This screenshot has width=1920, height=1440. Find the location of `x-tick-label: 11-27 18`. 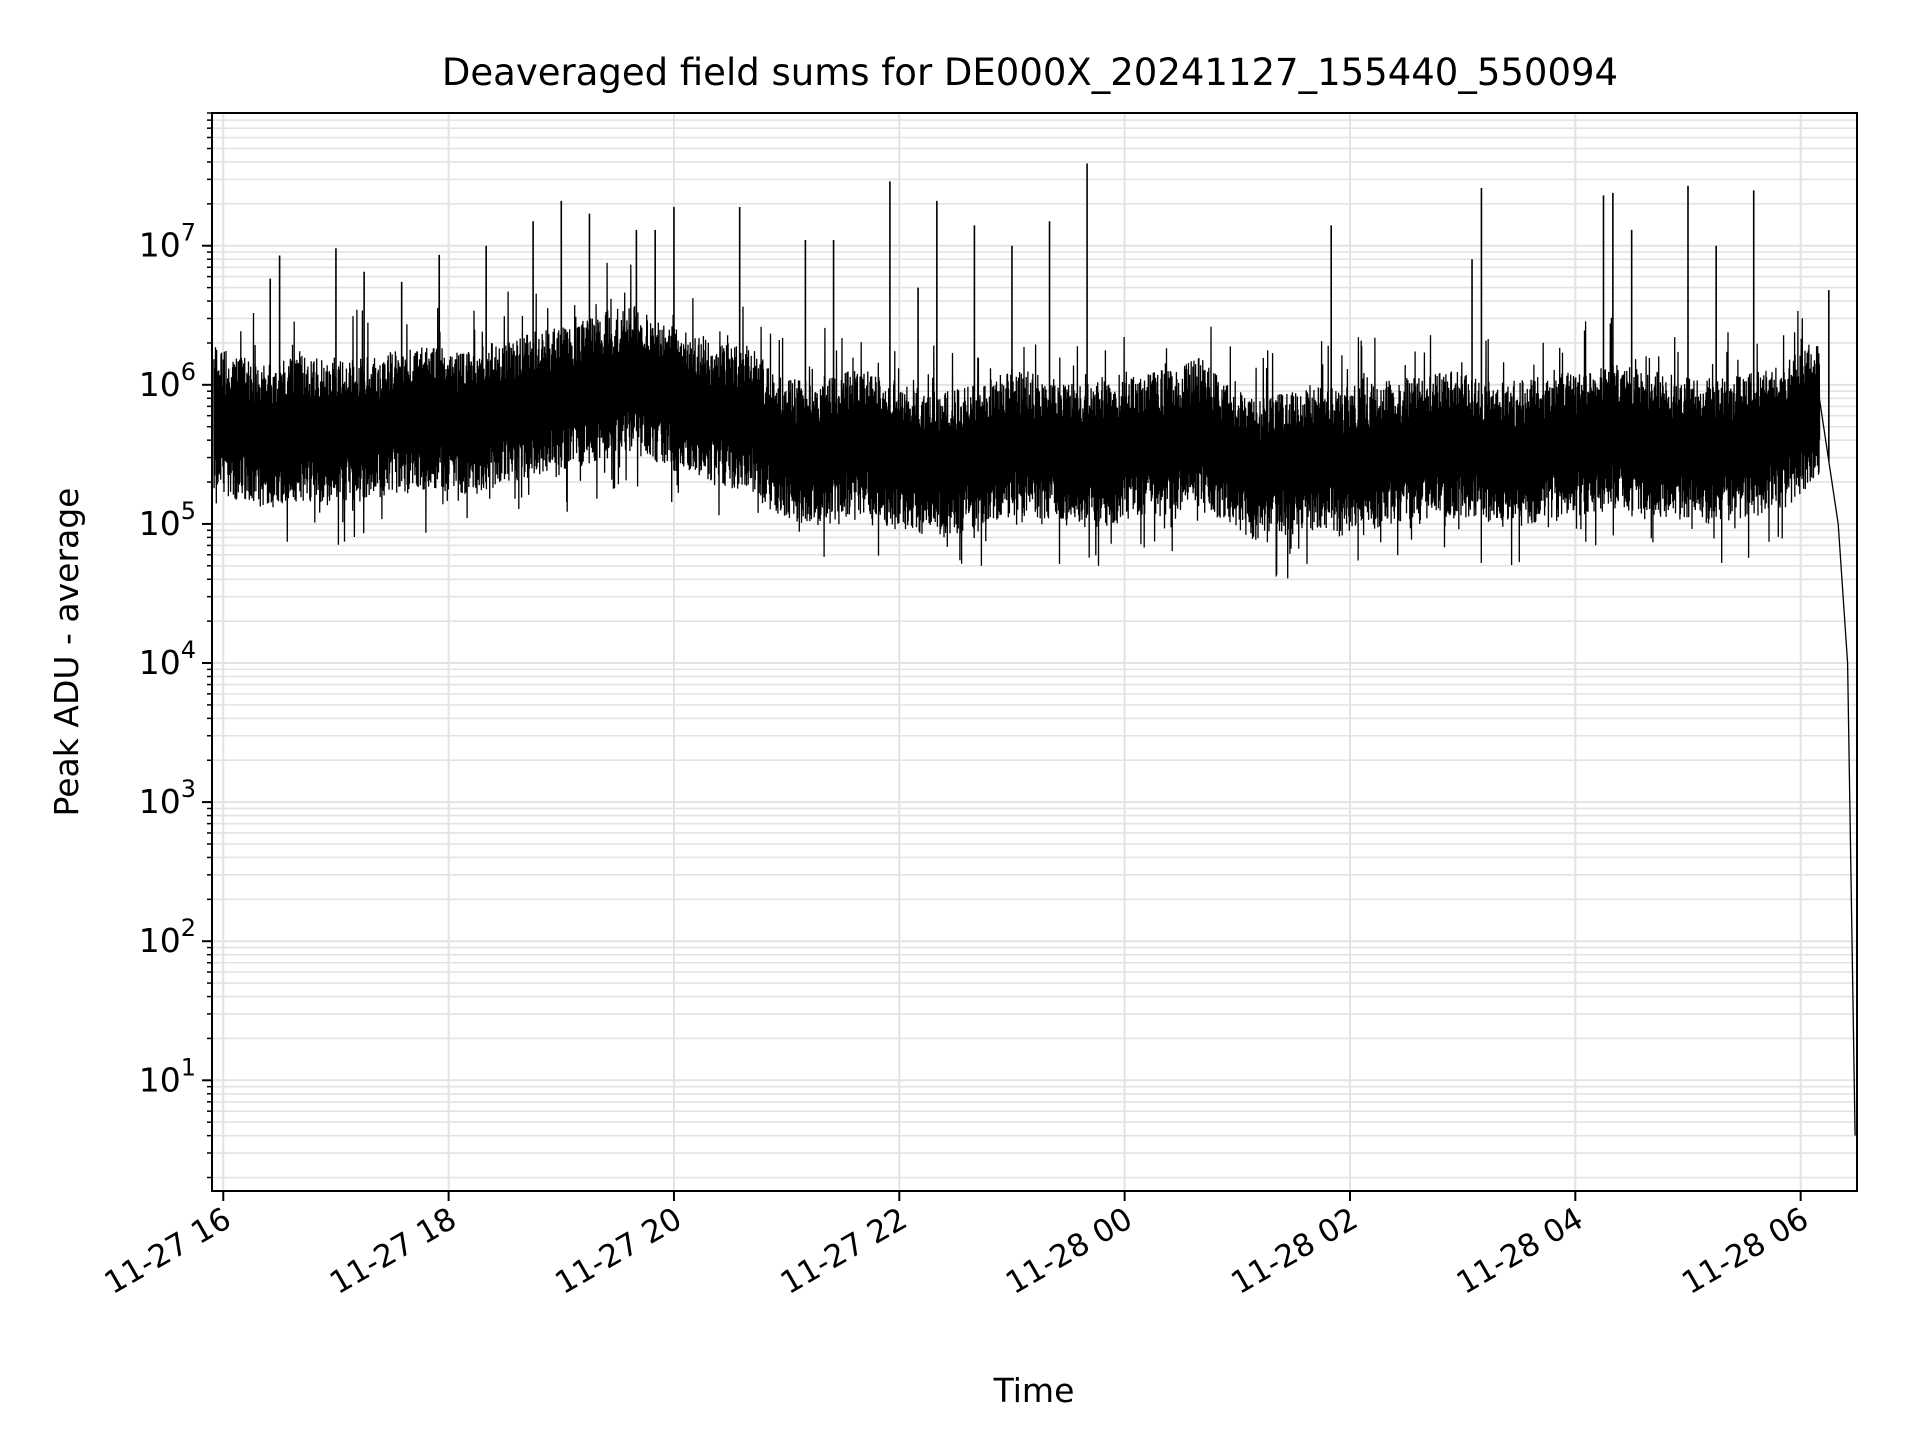

x-tick-label: 11-27 18 is located at coordinates (393, 1251).